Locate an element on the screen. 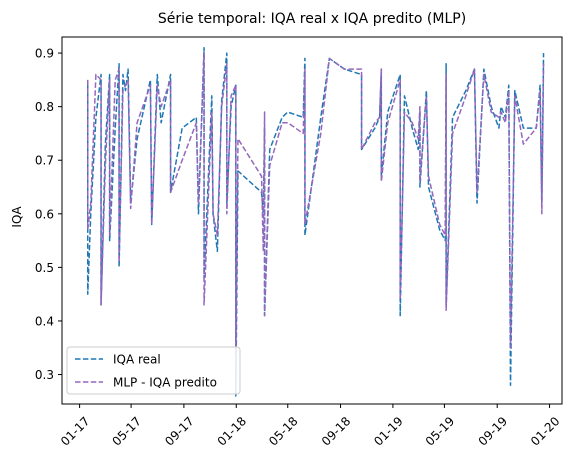 This screenshot has width=575, height=460. y-tick-label: 0.8 is located at coordinates (44, 107).